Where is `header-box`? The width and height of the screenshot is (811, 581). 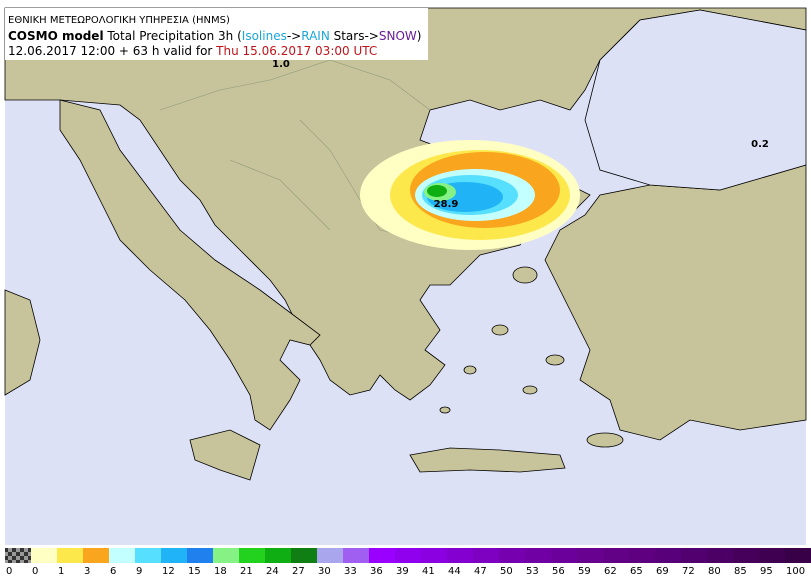
header-box is located at coordinates (216, 34).